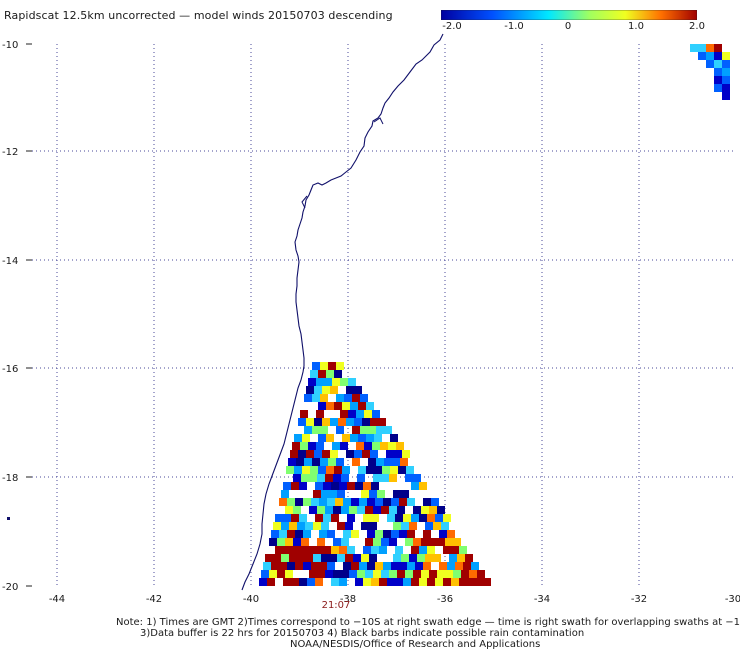  Describe the element at coordinates (348, 599) in the screenshot. I see `lon-label-38: -38` at that location.